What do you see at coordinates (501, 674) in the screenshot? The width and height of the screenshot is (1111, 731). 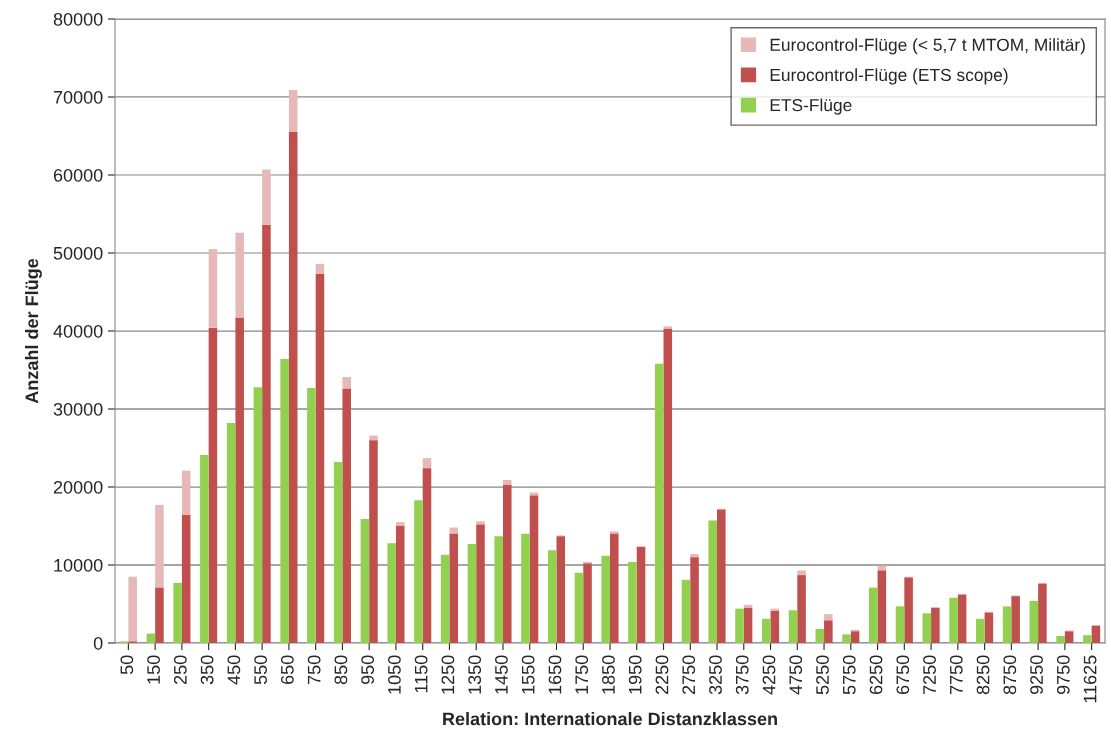 I see `x-tick-label: 1450` at bounding box center [501, 674].